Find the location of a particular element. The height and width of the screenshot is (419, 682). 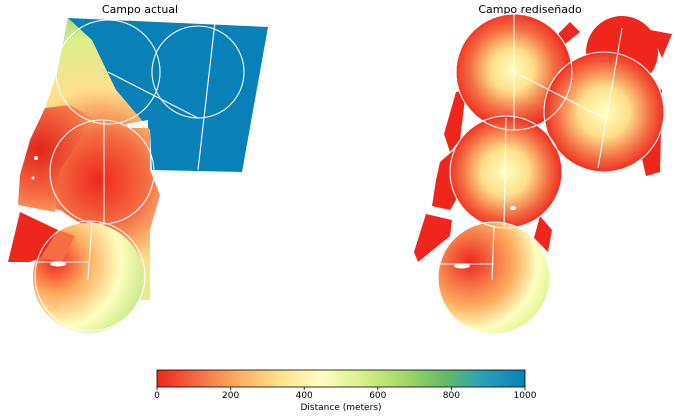

colorbar-gradient is located at coordinates (341, 378).